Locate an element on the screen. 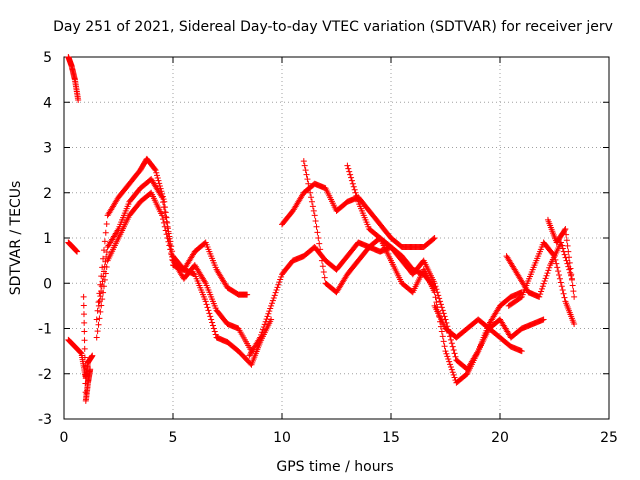 The width and height of the screenshot is (640, 480). x-tick-label: 15 is located at coordinates (391, 438).